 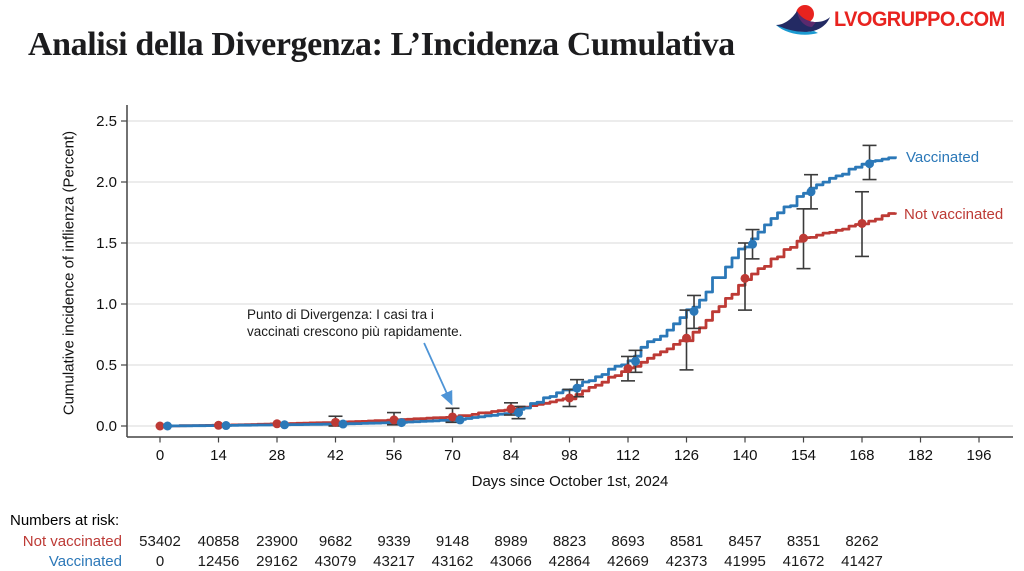 What do you see at coordinates (745, 561) in the screenshot?
I see `risk-value: 41995` at bounding box center [745, 561].